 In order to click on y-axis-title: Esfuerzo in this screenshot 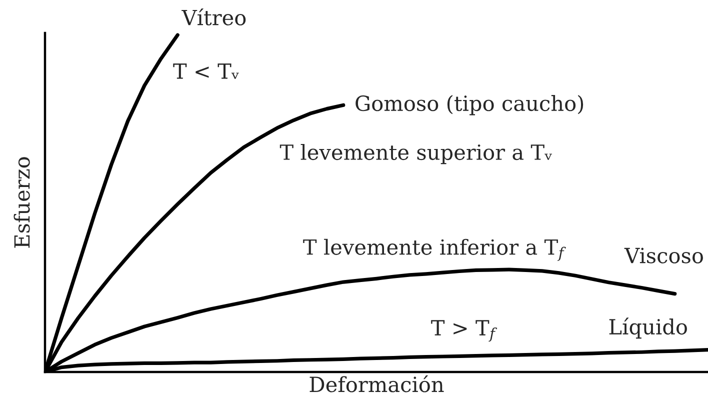, I will do `click(22, 202)`.